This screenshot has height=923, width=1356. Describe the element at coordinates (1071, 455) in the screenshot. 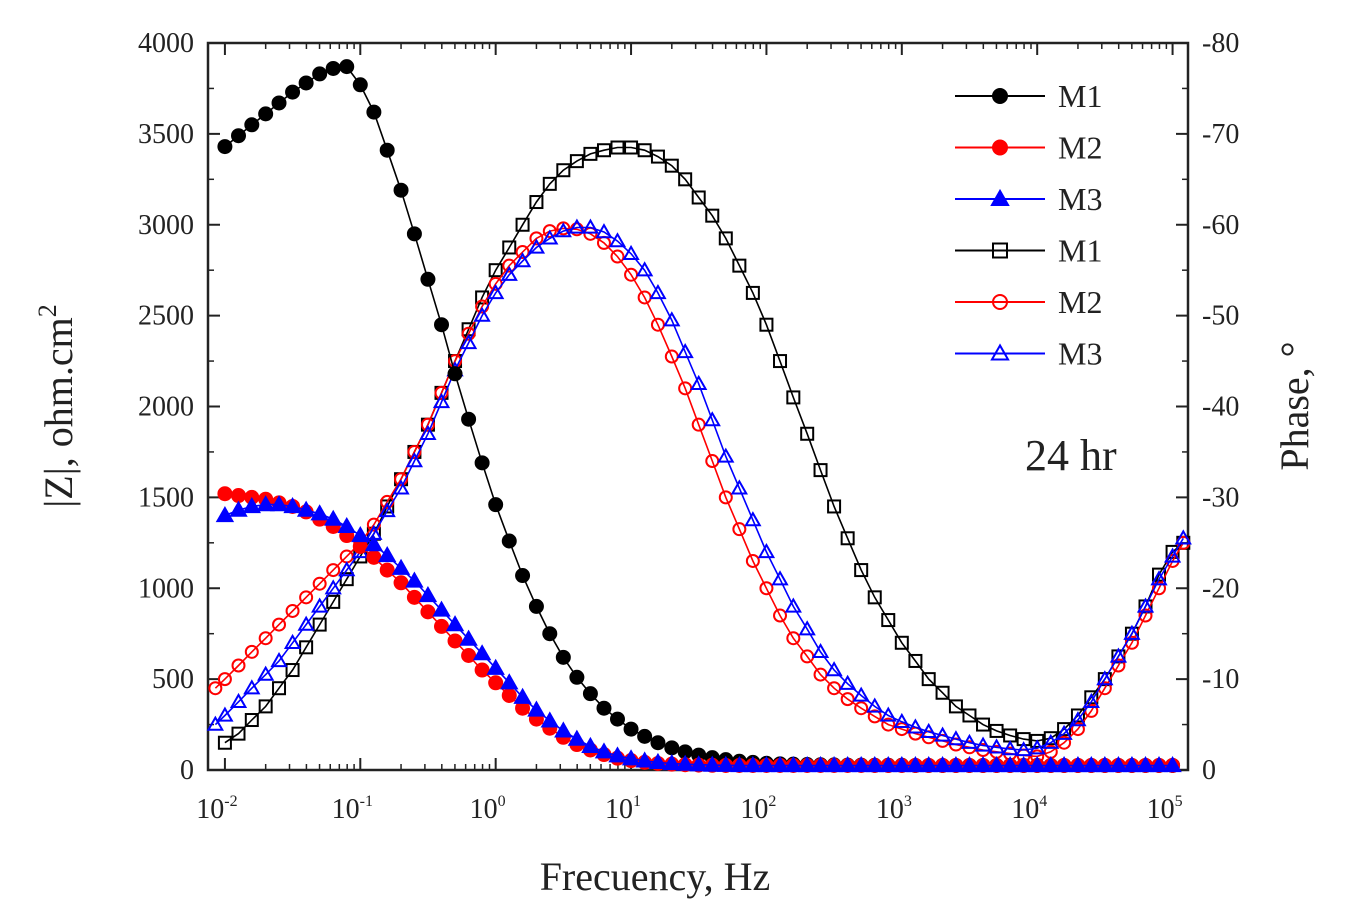

I see `time-annotation: 24 hr` at that location.